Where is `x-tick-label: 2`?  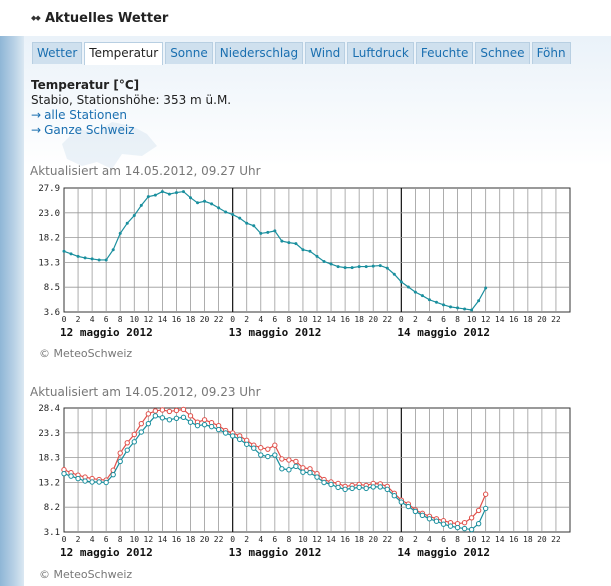 x-tick-label: 2 is located at coordinates (246, 539).